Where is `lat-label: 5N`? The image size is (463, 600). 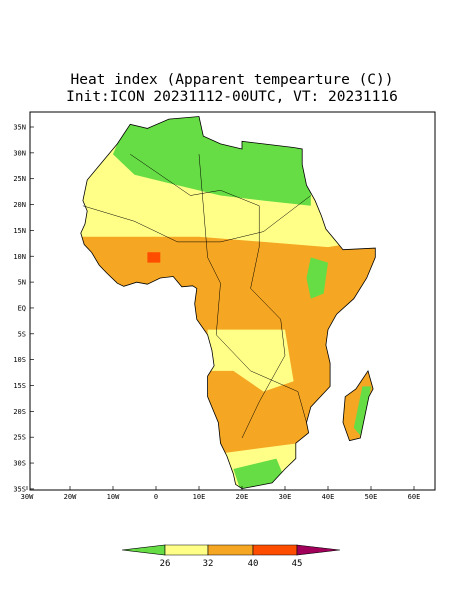
lat-label: 5N is located at coordinates (22, 283).